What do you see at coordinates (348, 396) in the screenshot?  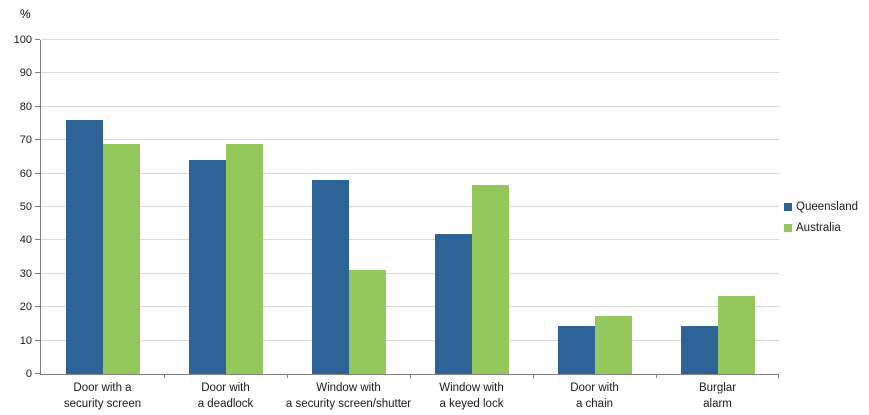 I see `x-tick-label: Window with a security screen/shutter` at bounding box center [348, 396].